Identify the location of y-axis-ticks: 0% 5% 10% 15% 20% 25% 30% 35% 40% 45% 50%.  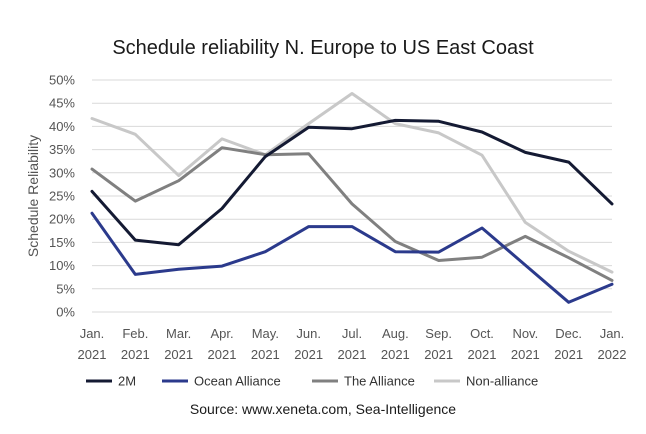
(62, 196).